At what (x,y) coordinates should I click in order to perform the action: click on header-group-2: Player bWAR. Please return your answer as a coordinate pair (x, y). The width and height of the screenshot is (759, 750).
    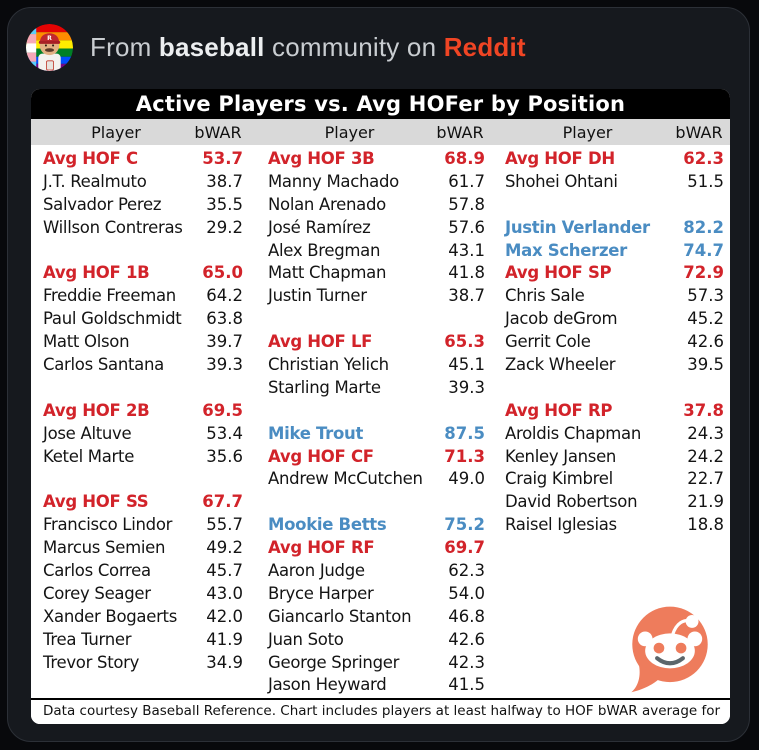
    Looking at the image, I should click on (373, 132).